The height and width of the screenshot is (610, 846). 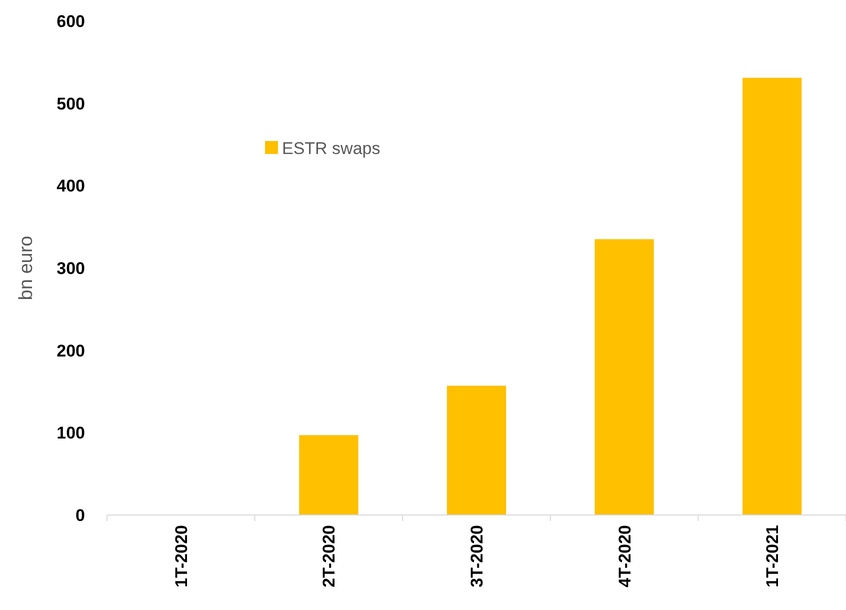 I want to click on x-tick-label: 3T-2020, so click(x=476, y=556).